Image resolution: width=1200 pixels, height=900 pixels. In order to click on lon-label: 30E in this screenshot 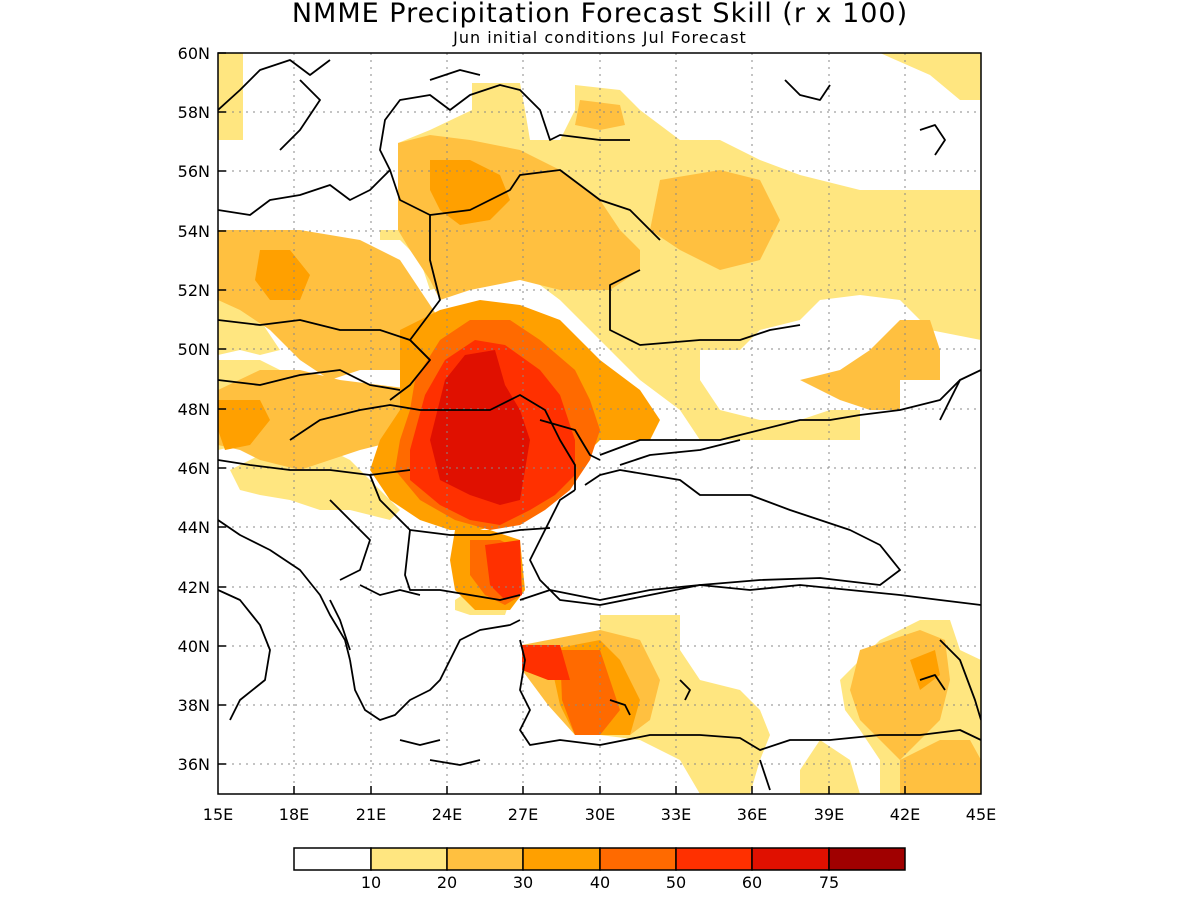, I will do `click(600, 814)`.